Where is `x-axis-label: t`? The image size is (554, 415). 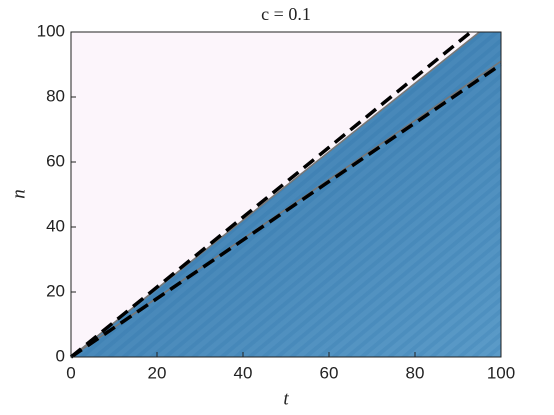 x-axis-label: t is located at coordinates (286, 398).